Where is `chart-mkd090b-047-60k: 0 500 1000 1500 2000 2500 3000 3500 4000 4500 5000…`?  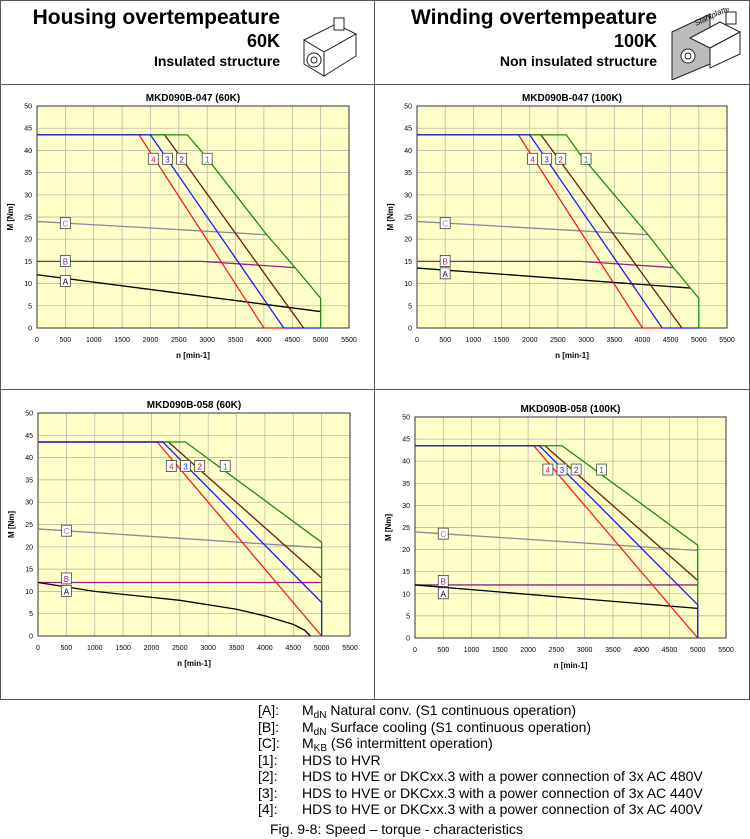
chart-mkd090b-047-60k: 0 500 1000 1500 2000 2500 3000 3500 4000 4500 5000… is located at coordinates (181, 226).